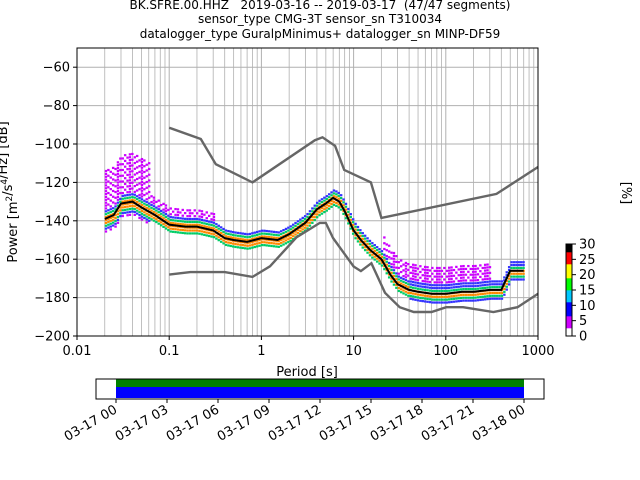 The height and width of the screenshot is (480, 640). What do you see at coordinates (587, 245) in the screenshot?
I see `colorbar-tick-label: 30` at bounding box center [587, 245].